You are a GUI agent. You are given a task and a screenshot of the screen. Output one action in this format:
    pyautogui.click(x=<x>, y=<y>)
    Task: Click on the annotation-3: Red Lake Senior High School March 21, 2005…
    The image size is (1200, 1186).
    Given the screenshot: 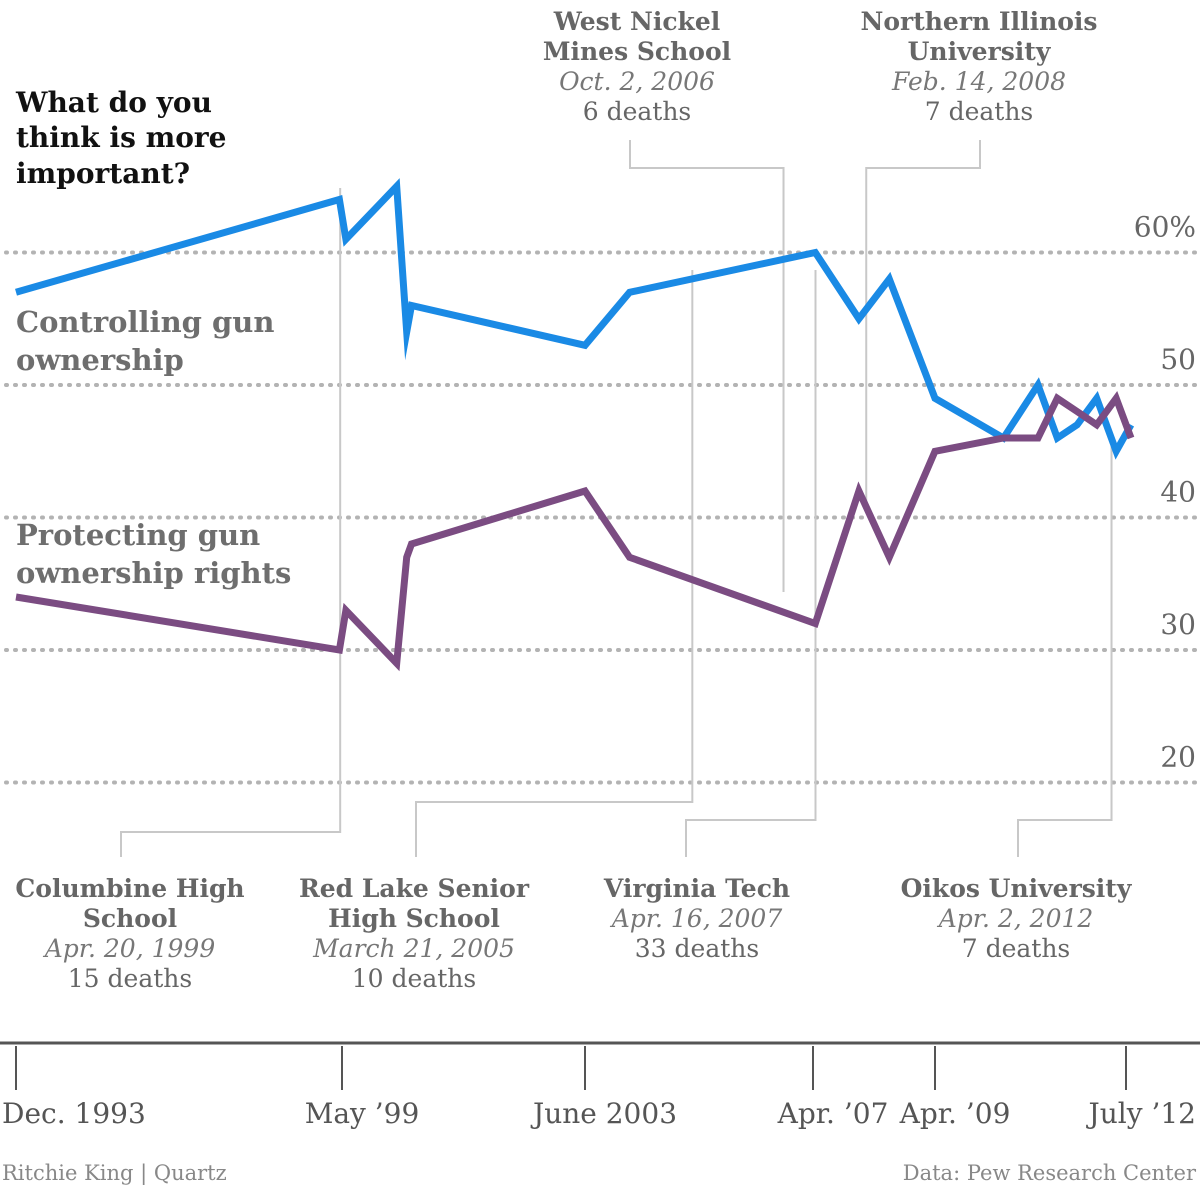 What is the action you would take?
    pyautogui.click(x=414, y=933)
    